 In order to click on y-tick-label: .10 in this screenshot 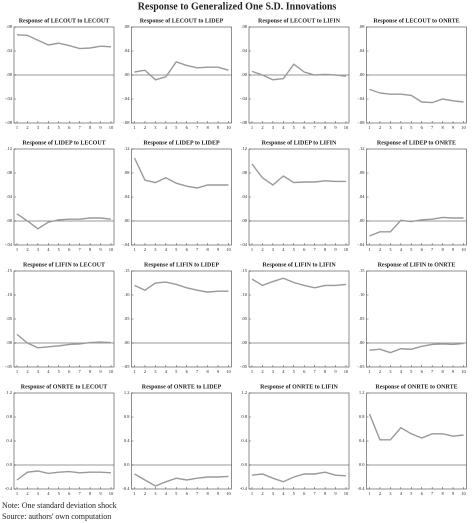, I will do `click(362, 294)`.